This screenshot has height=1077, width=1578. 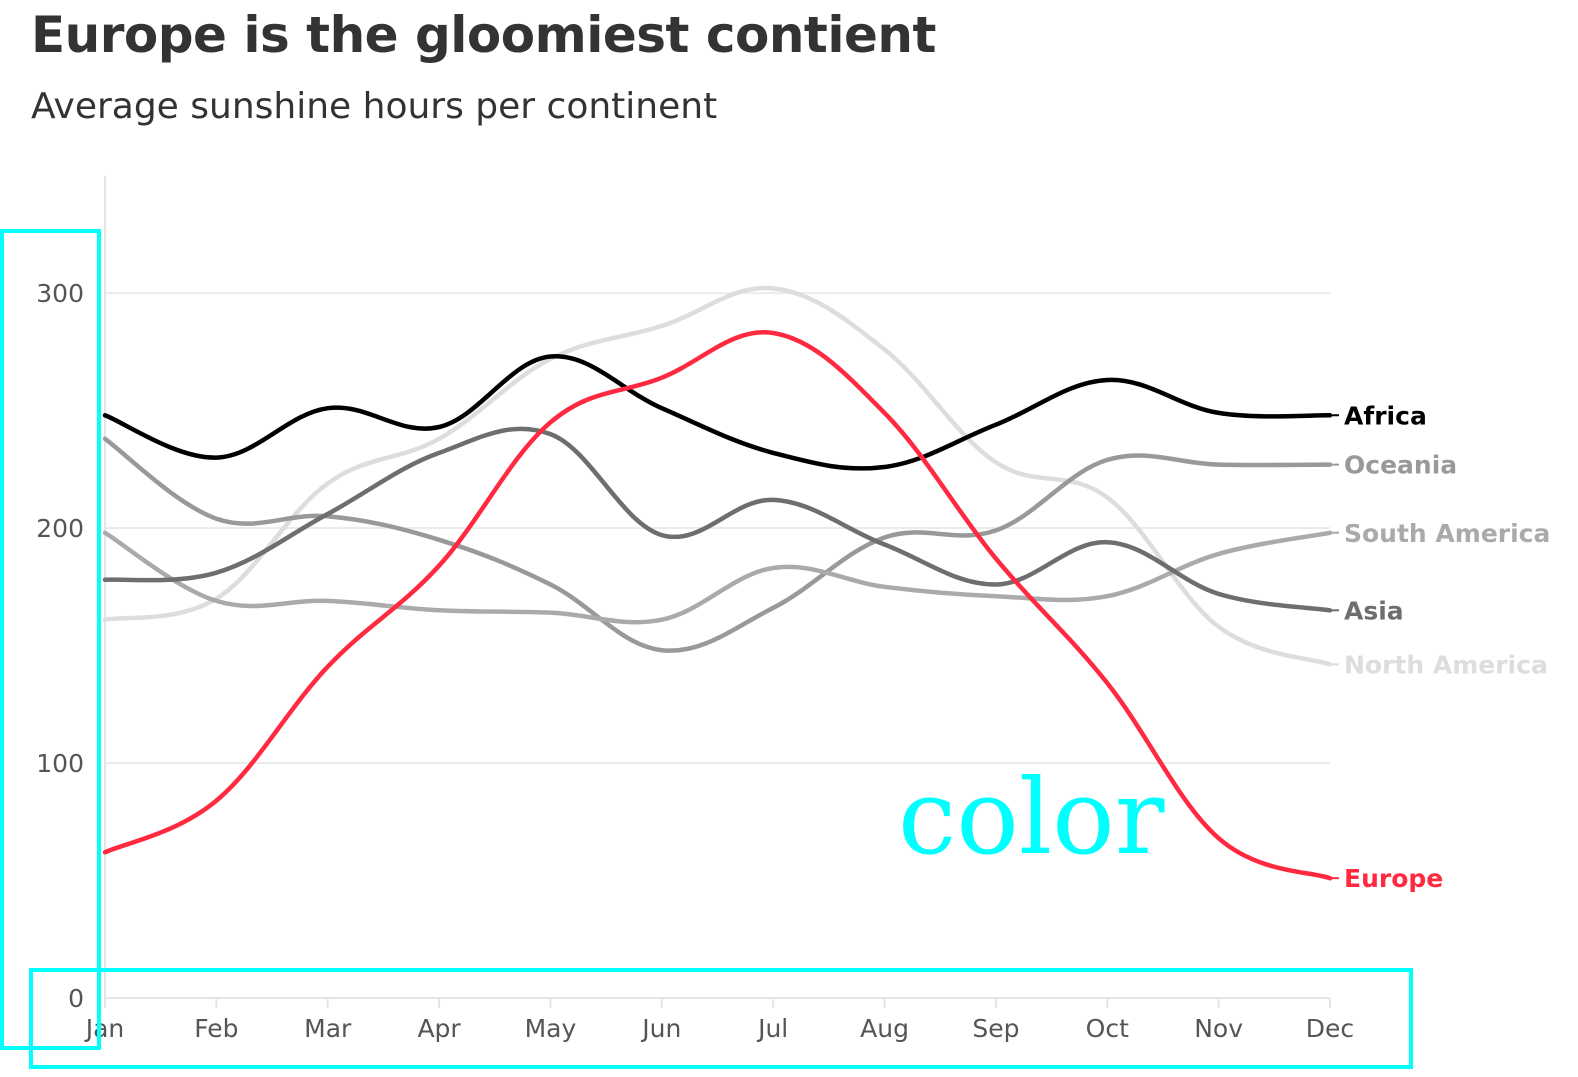 I want to click on x-tick-label: Jun, so click(x=660, y=1028).